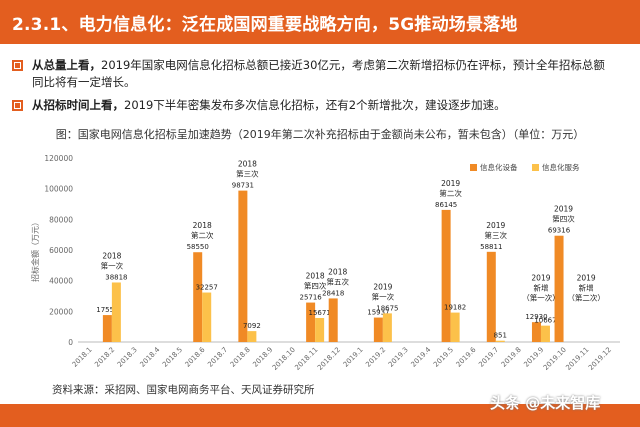 The width and height of the screenshot is (640, 427). Describe the element at coordinates (511, 357) in the screenshot. I see `x-tick-label: 2019.8` at that location.